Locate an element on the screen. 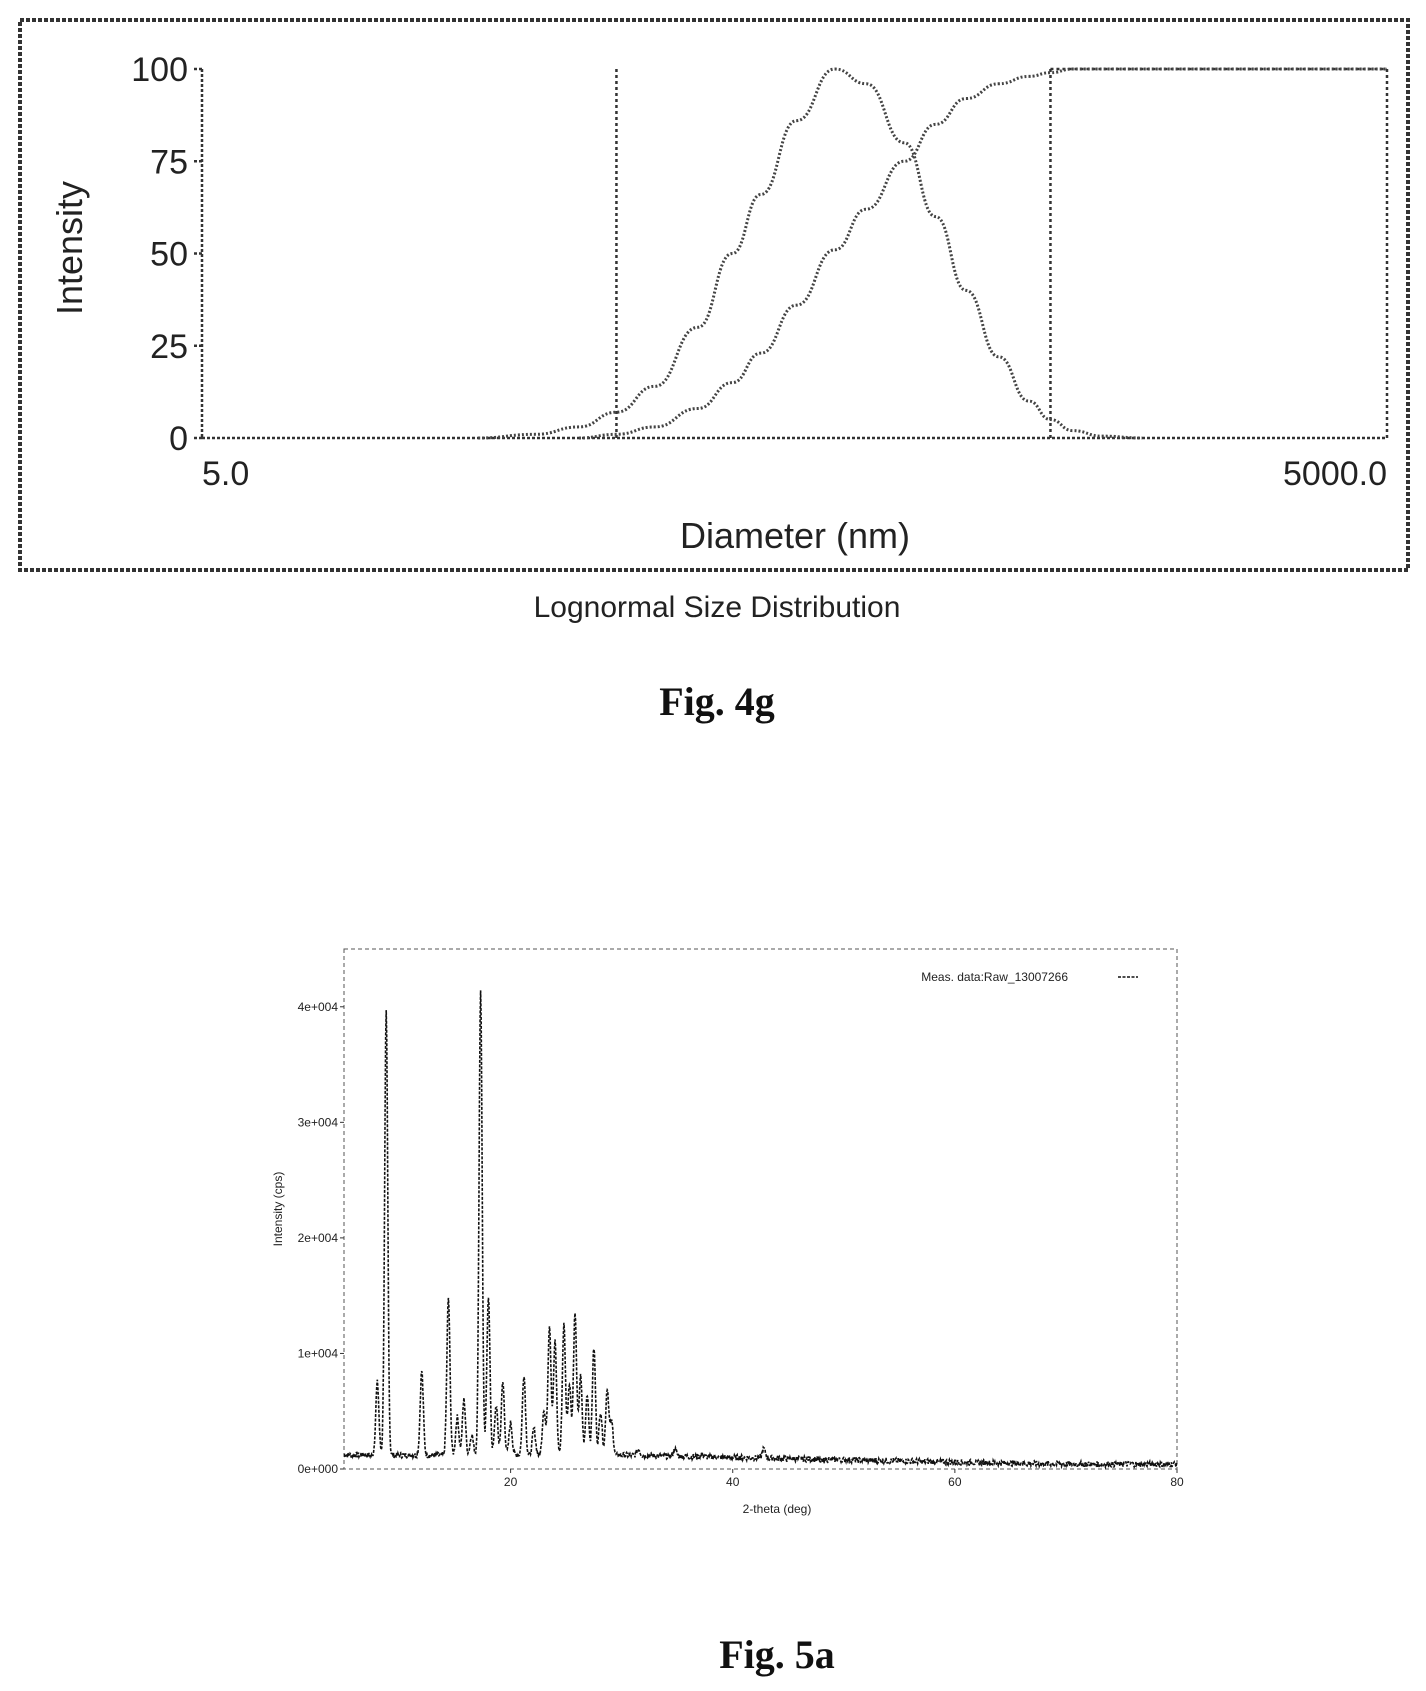  chart-5a-xtick-label: 60 is located at coordinates (955, 1482).